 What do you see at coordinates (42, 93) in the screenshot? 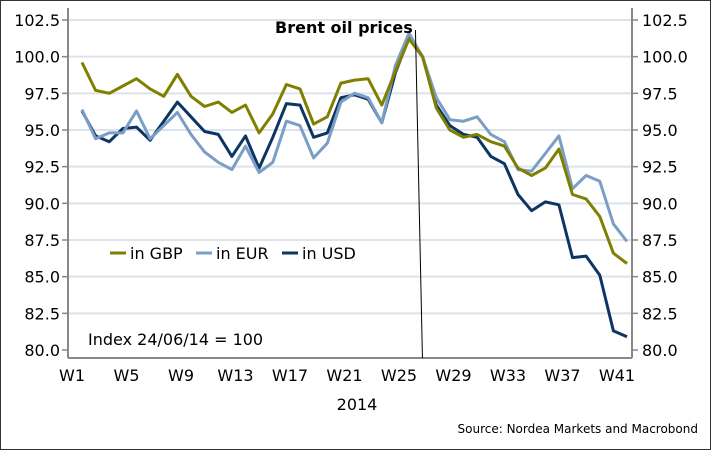
I see `y-tick-label-left: 97.5` at bounding box center [42, 93].